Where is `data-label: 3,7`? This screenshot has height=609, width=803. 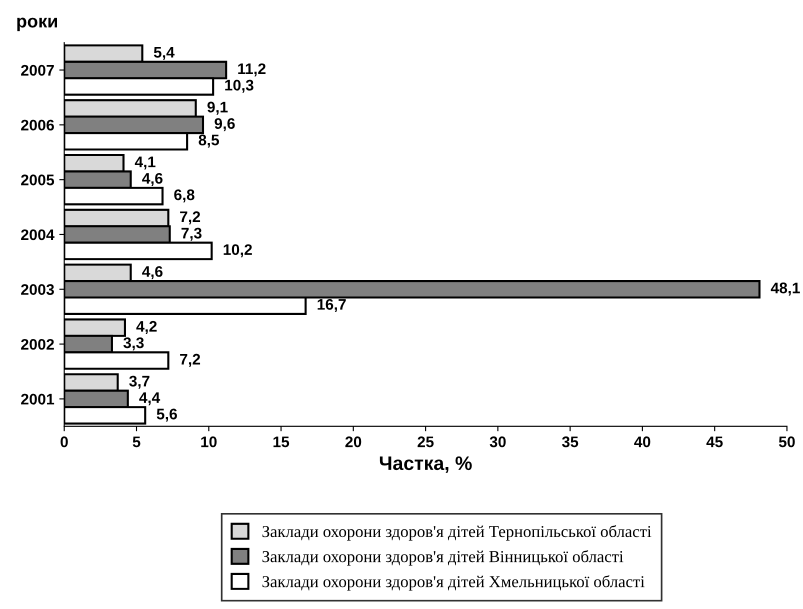 data-label: 3,7 is located at coordinates (139, 382).